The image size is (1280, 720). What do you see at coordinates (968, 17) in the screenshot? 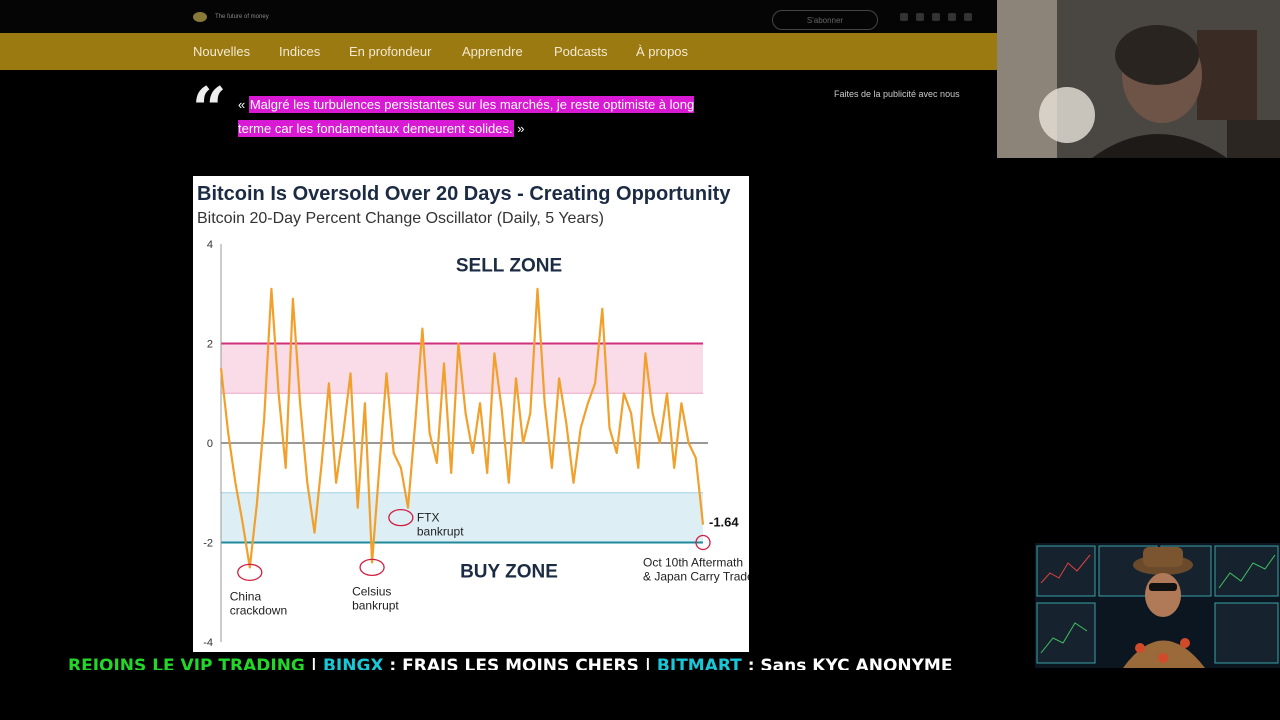
I see `youtube-icon` at bounding box center [968, 17].